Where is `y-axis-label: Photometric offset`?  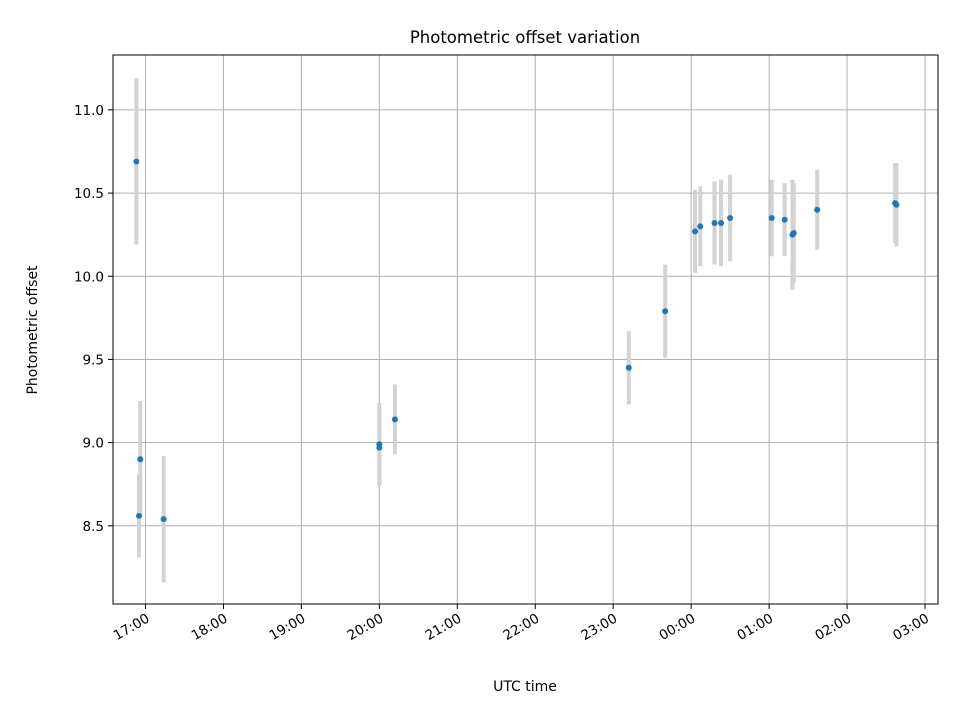 y-axis-label: Photometric offset is located at coordinates (33, 330).